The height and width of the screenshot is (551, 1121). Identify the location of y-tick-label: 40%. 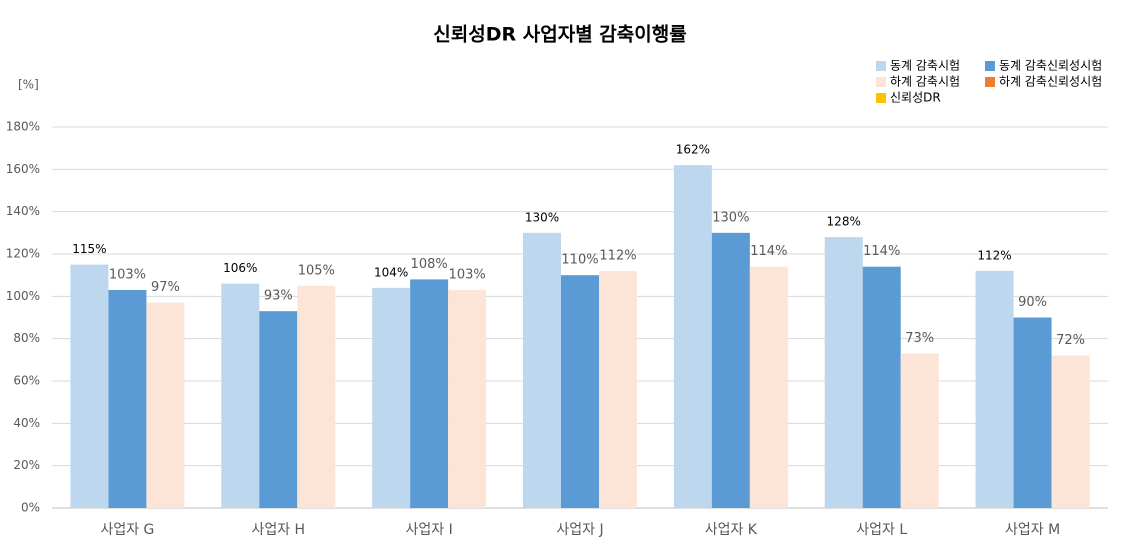
(26, 423).